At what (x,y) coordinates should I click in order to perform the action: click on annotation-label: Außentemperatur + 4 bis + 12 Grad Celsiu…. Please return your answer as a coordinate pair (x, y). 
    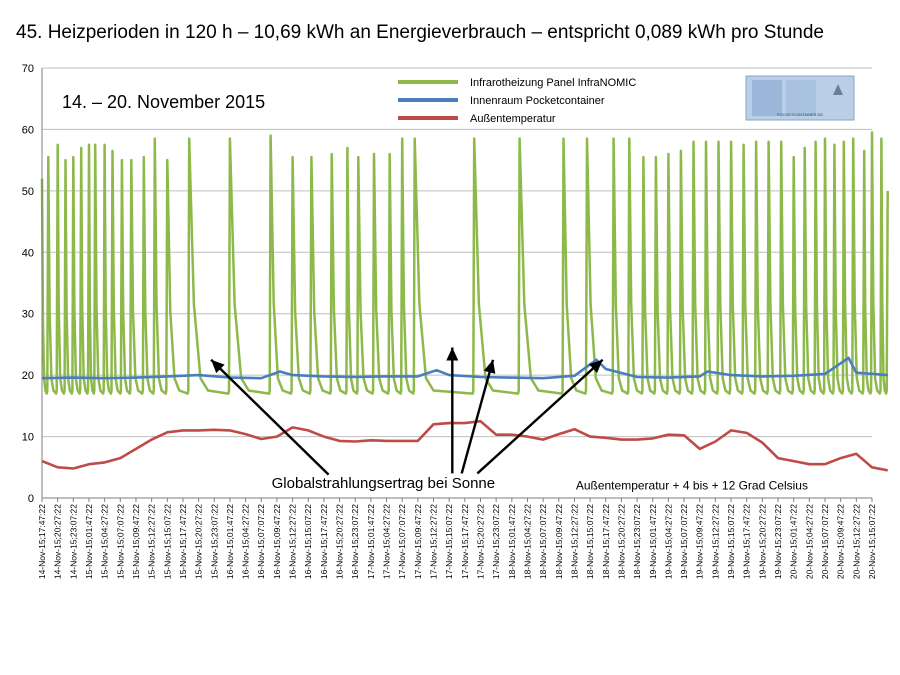
    Looking at the image, I should click on (692, 485).